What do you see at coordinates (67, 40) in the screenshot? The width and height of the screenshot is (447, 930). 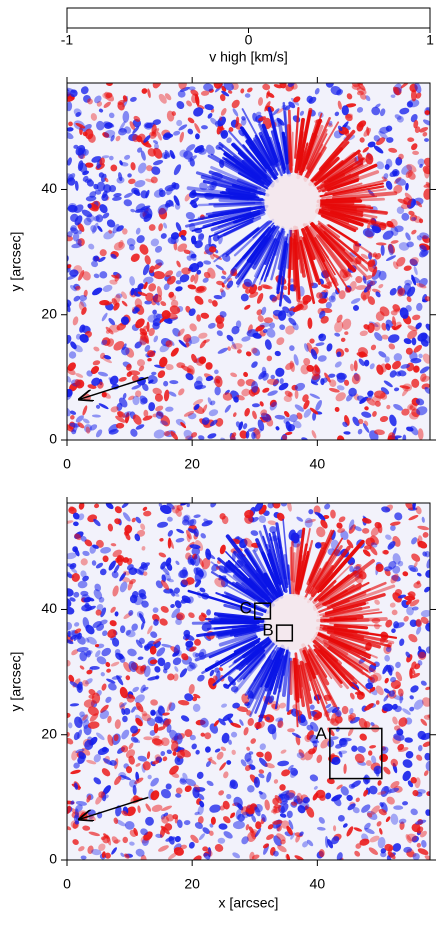 I see `tick-label: -1` at bounding box center [67, 40].